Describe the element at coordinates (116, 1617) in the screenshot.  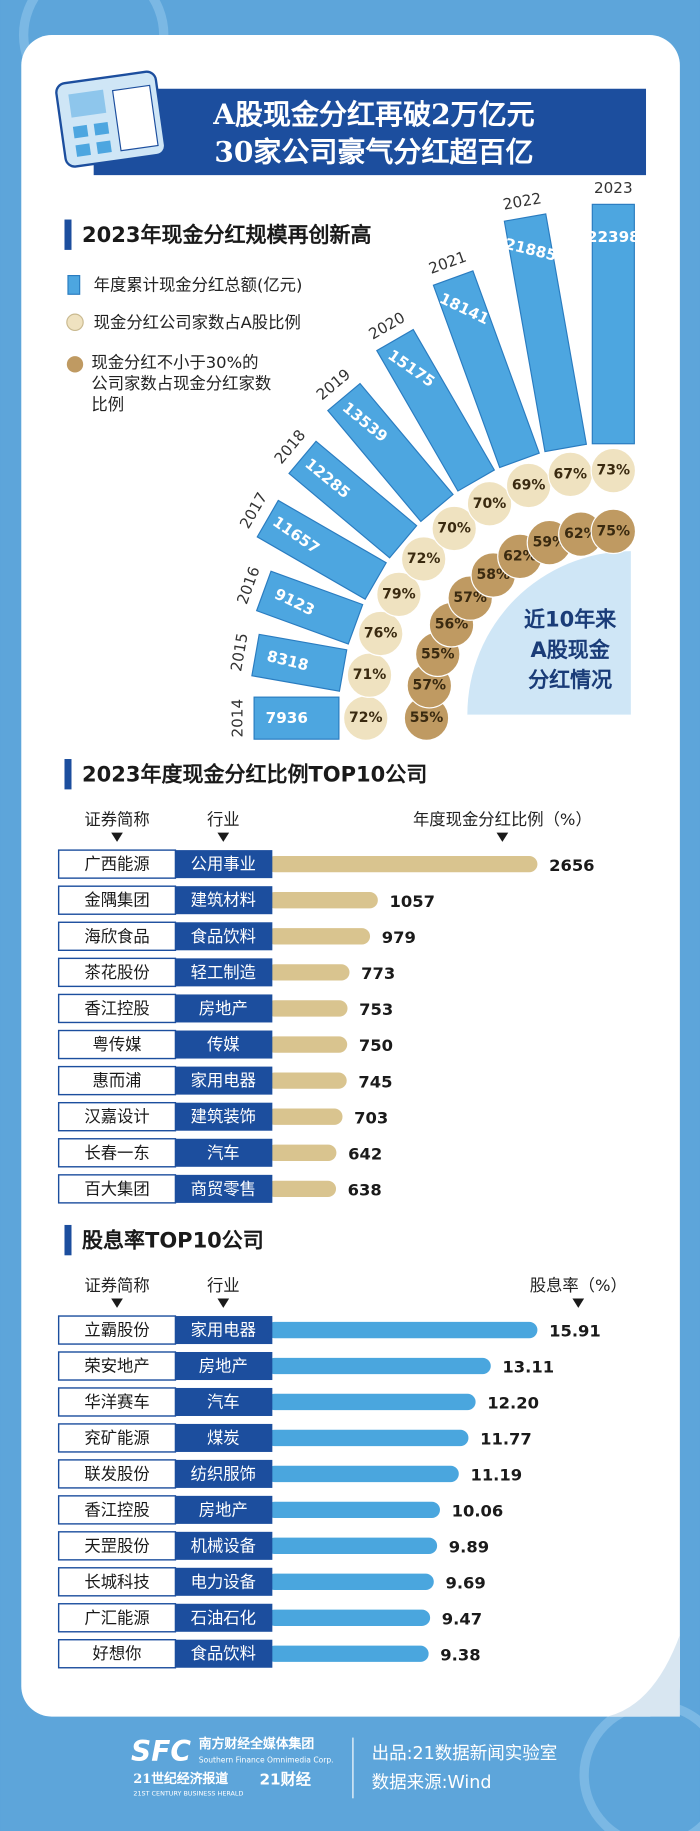
I see `company-name: 广汇能源` at that location.